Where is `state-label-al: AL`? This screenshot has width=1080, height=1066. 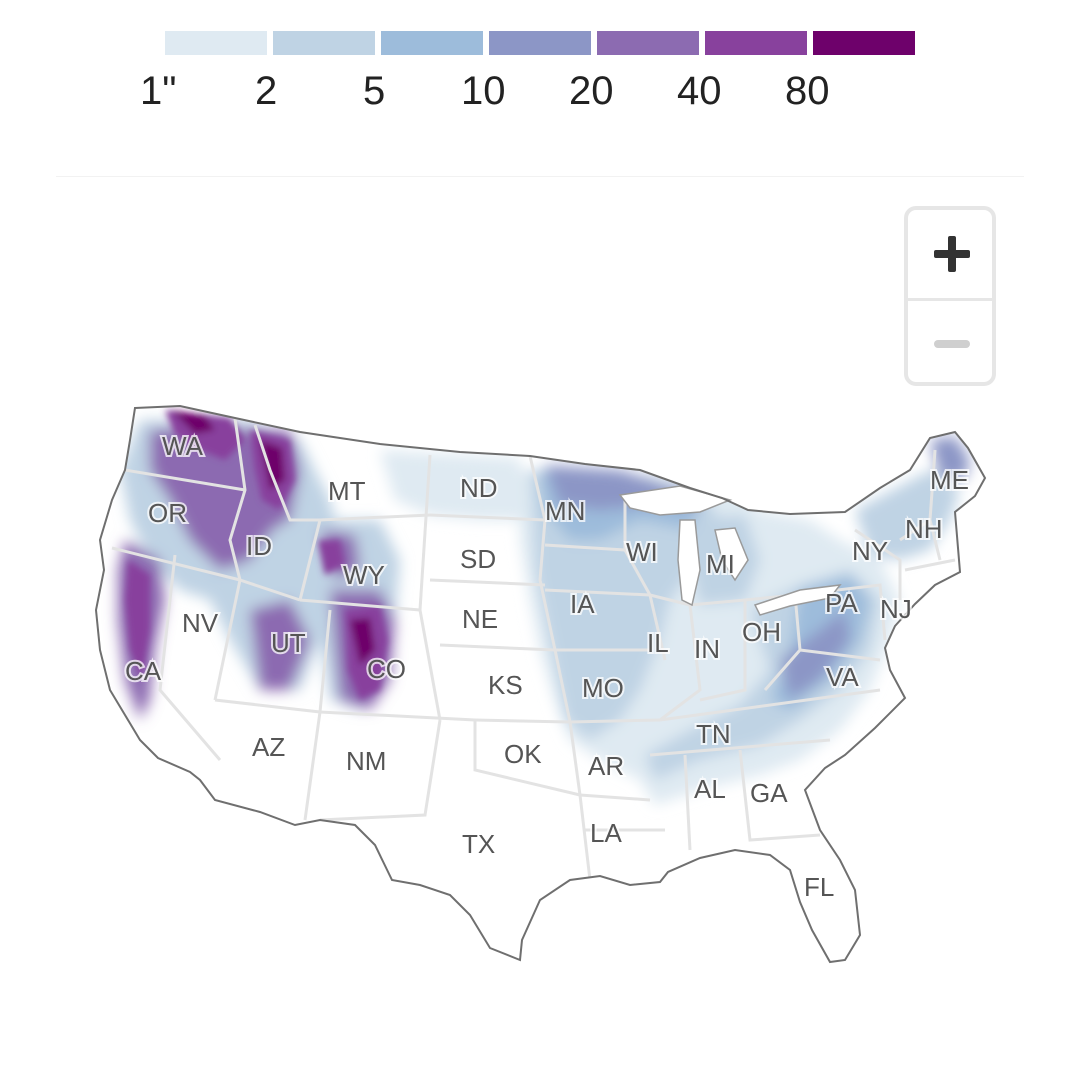 state-label-al: AL is located at coordinates (710, 789).